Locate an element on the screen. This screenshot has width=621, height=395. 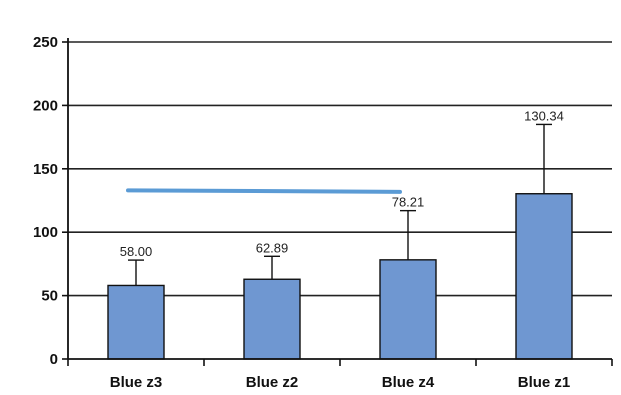
y-tick-label: 250 is located at coordinates (45, 42).